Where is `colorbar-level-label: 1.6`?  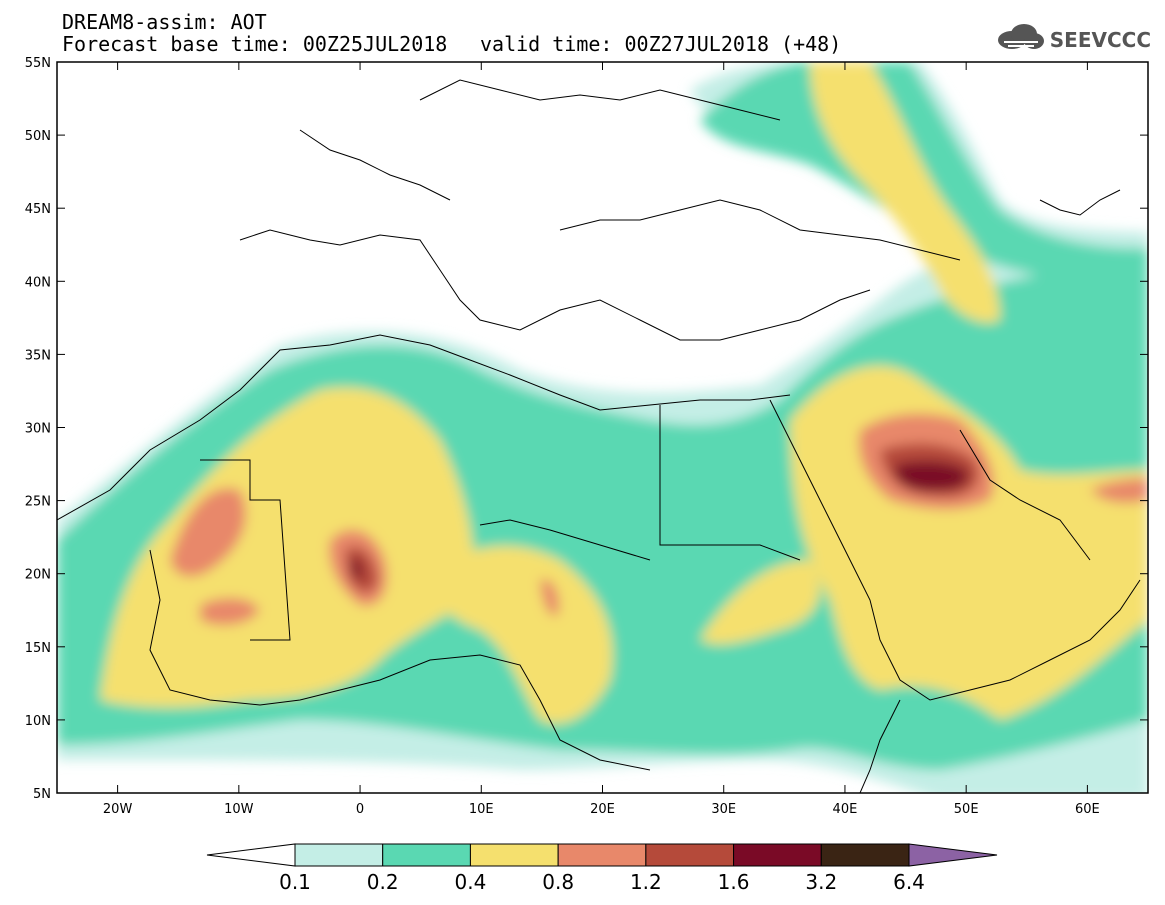 colorbar-level-label: 1.6 is located at coordinates (734, 882).